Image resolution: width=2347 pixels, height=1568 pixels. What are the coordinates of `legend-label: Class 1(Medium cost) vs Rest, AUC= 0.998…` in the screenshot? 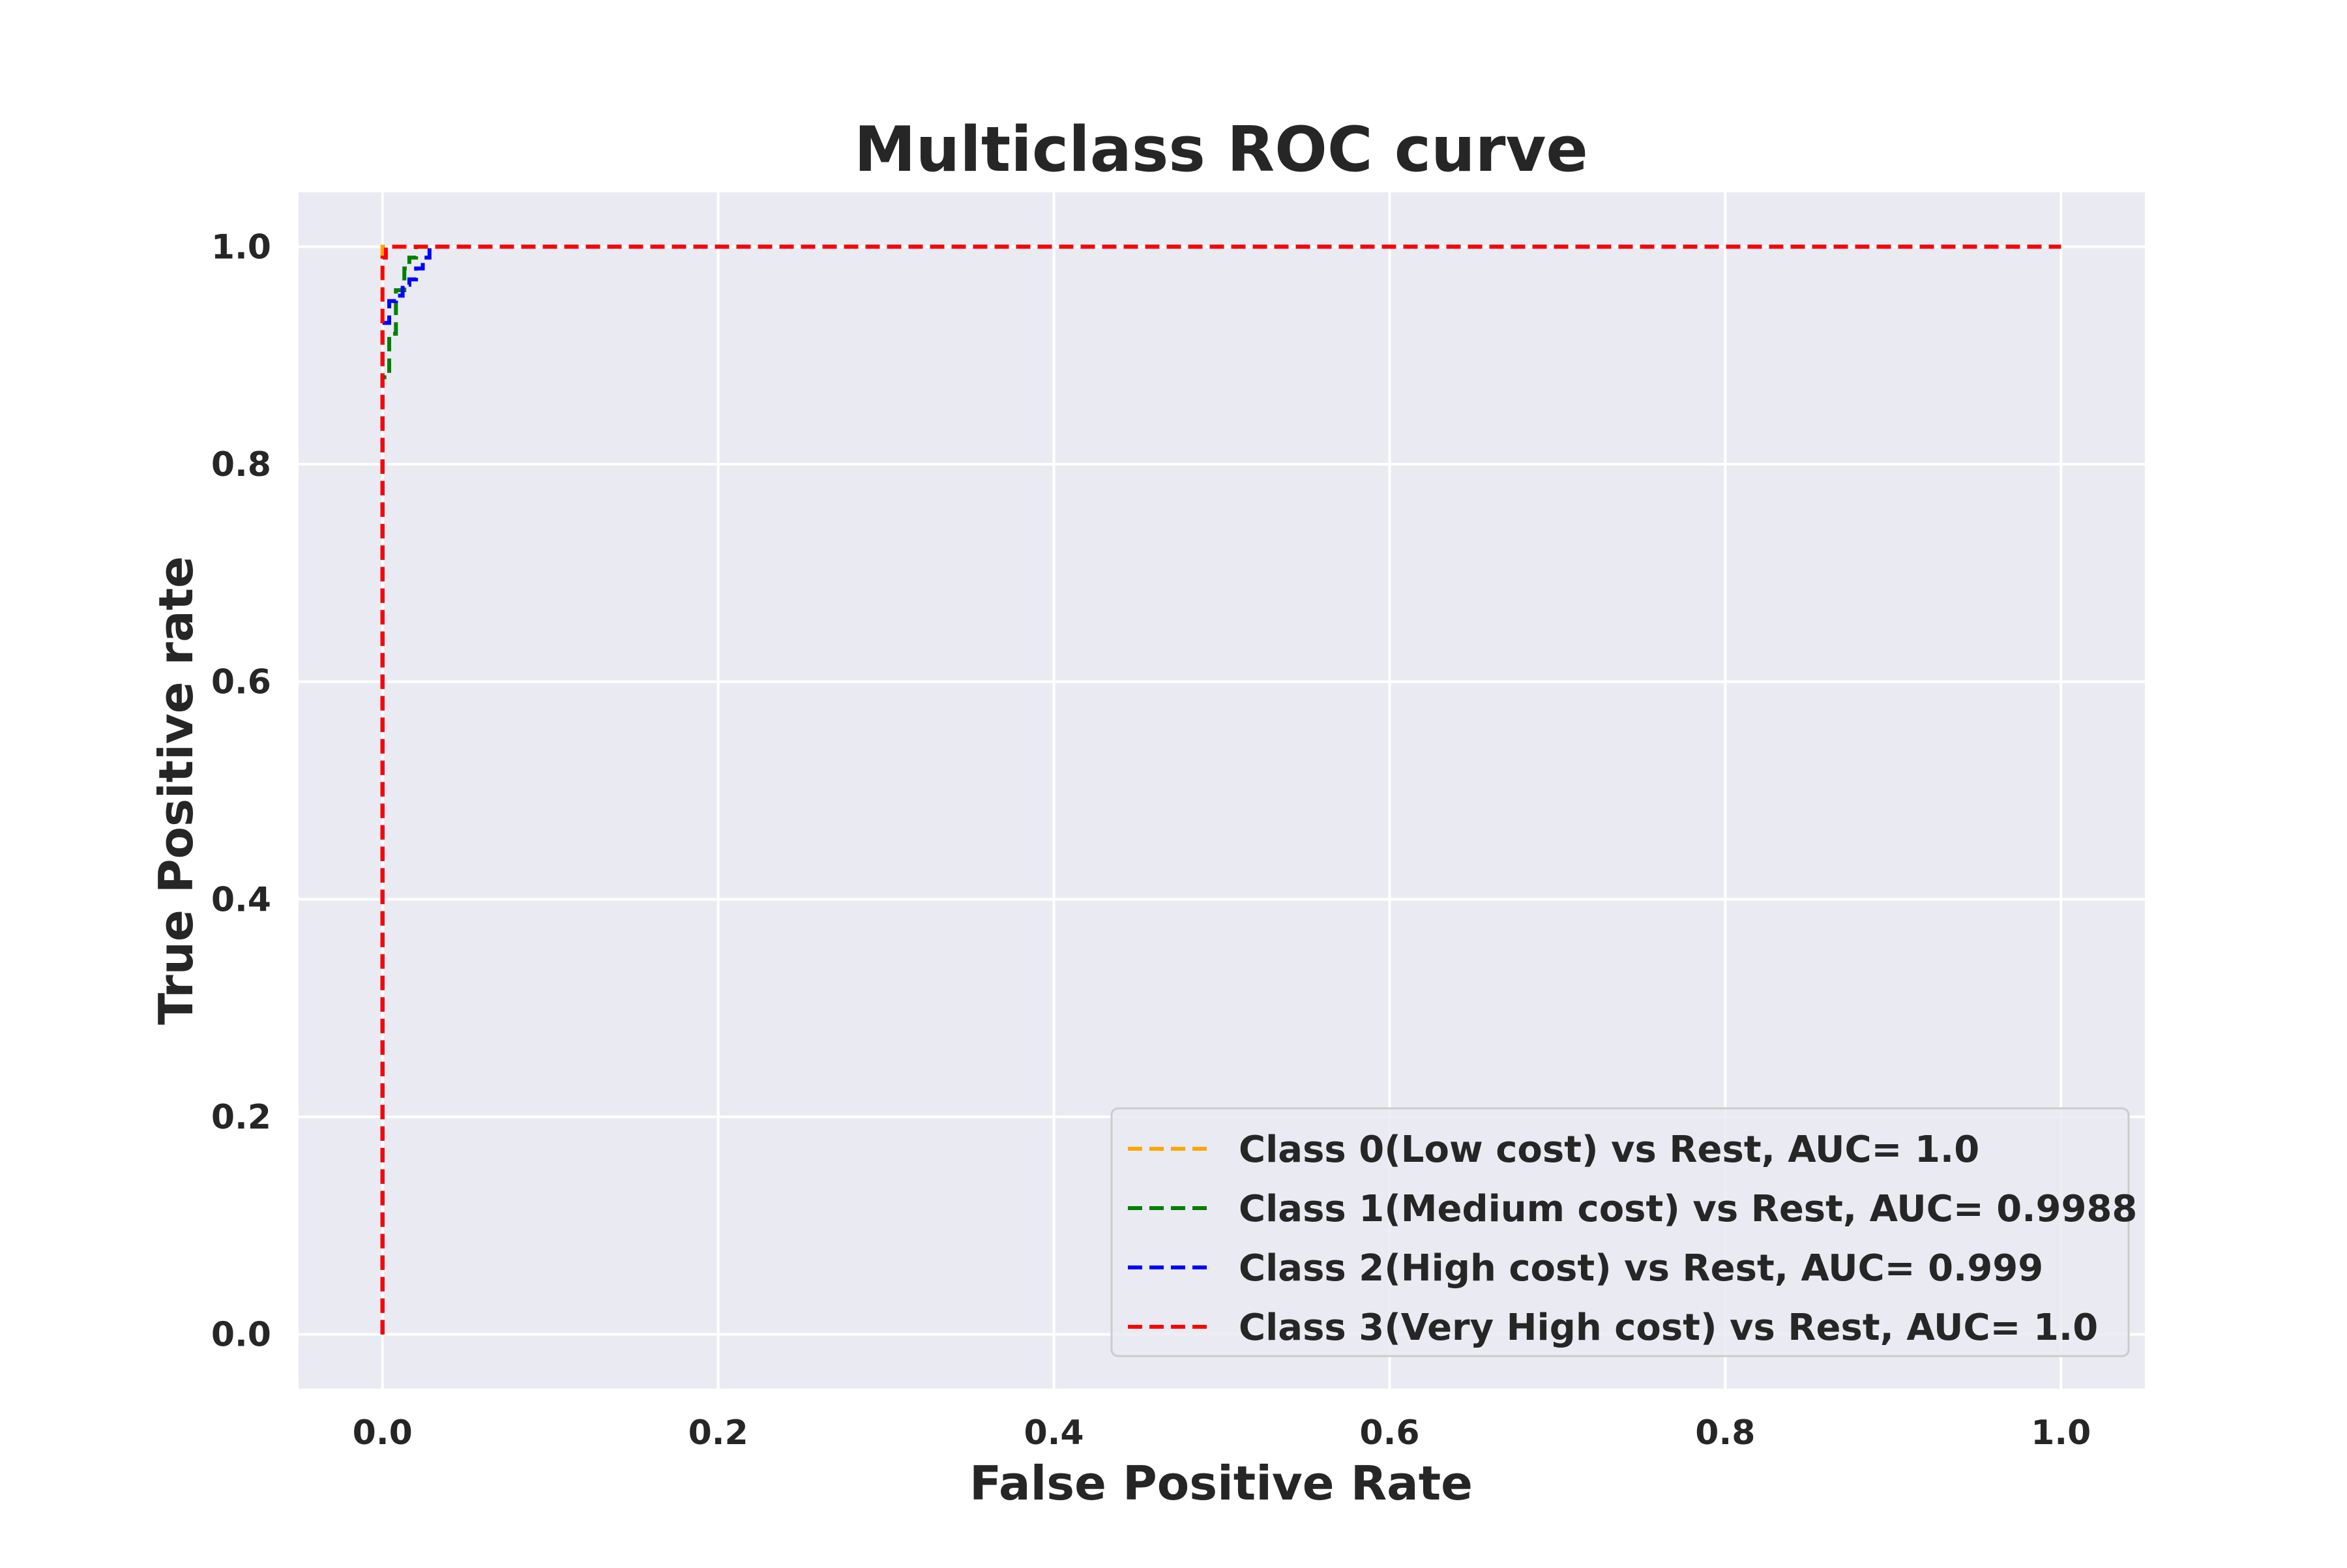 It's located at (1688, 1209).